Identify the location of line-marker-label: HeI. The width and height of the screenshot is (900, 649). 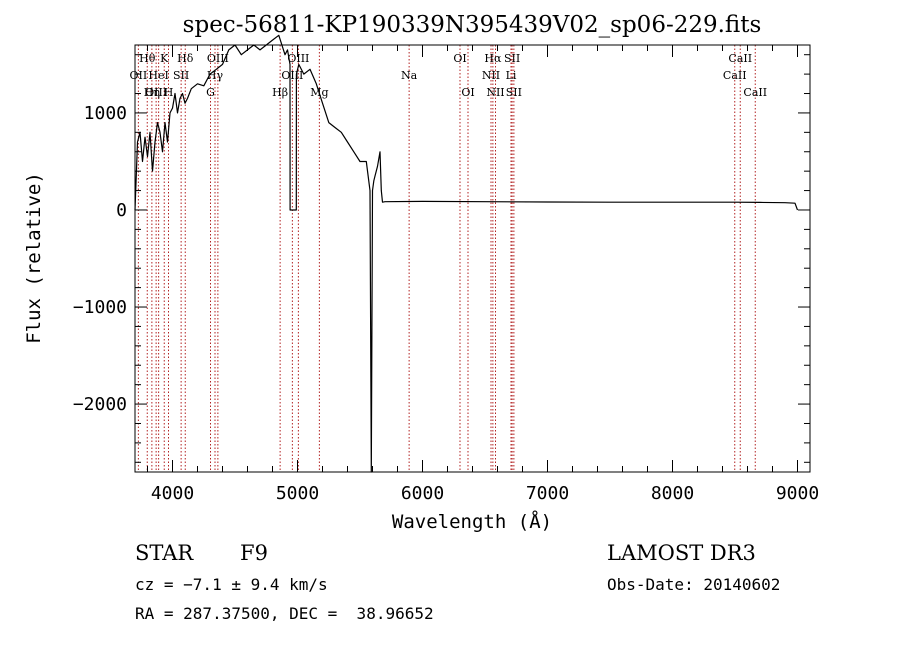
(158, 75).